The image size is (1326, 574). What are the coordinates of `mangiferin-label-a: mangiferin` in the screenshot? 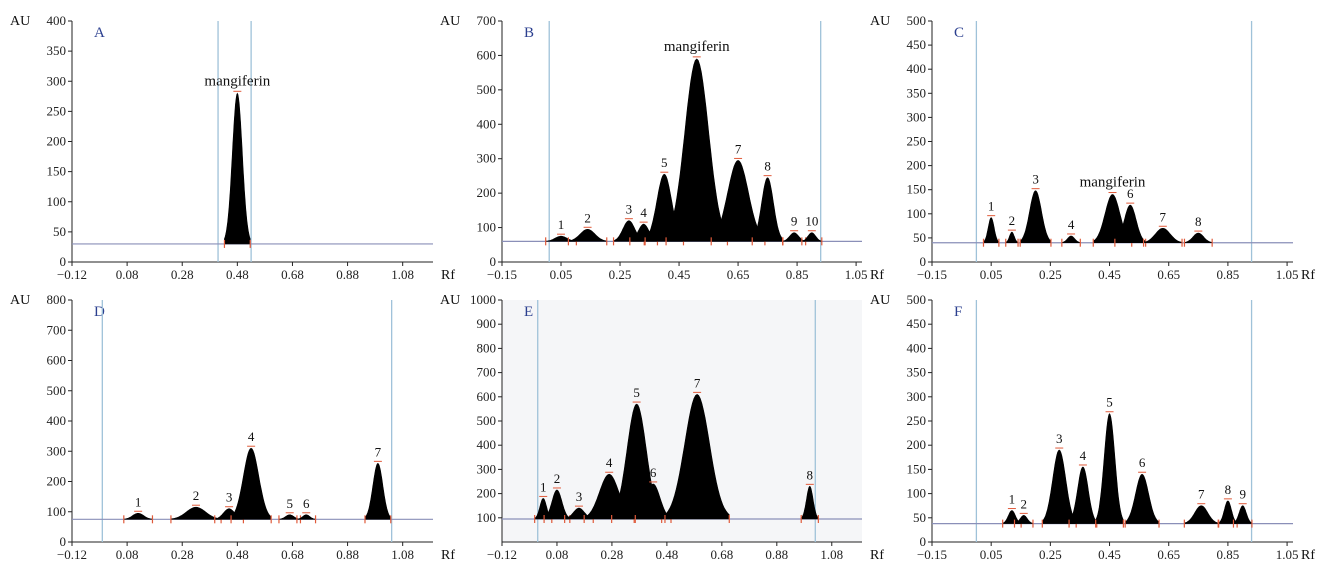 It's located at (237, 81).